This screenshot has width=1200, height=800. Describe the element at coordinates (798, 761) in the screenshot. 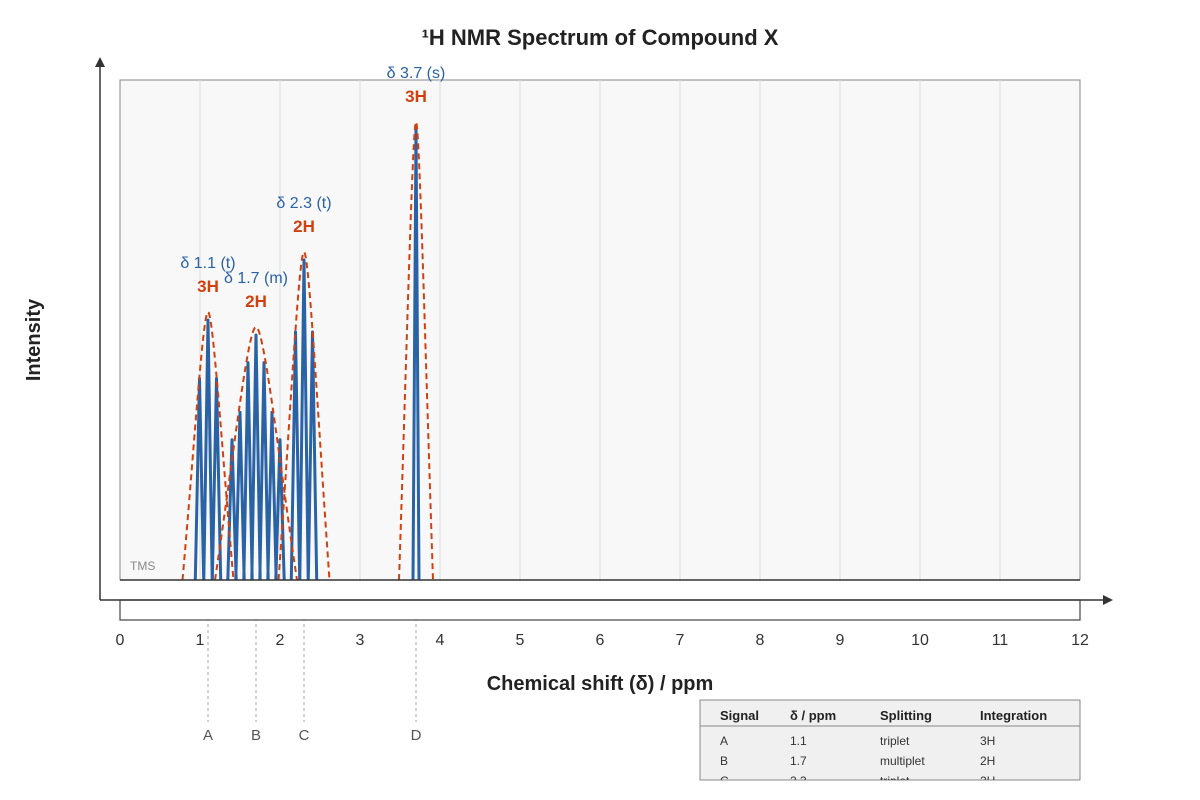

I see `table-cell: 1.7` at that location.